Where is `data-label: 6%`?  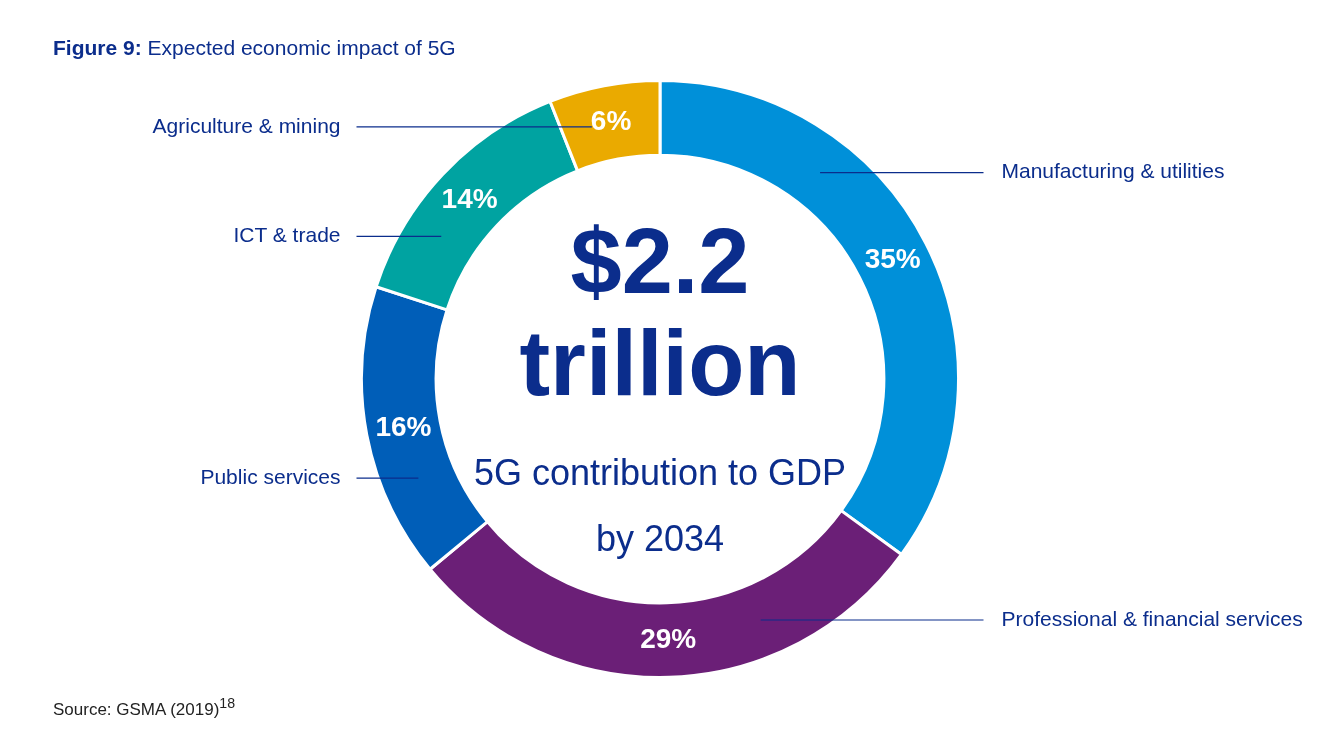
data-label: 6% is located at coordinates (611, 121).